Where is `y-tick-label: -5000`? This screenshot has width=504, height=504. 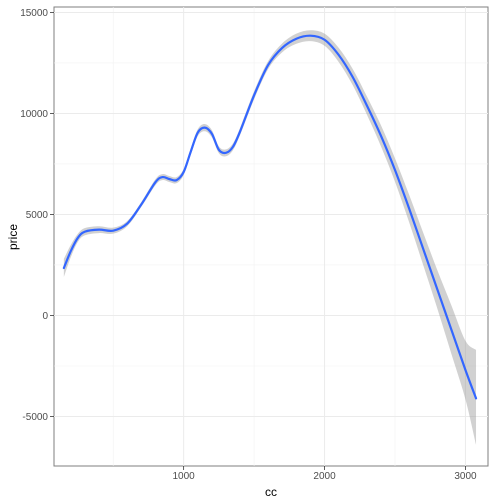 y-tick-label: -5000 is located at coordinates (35, 417).